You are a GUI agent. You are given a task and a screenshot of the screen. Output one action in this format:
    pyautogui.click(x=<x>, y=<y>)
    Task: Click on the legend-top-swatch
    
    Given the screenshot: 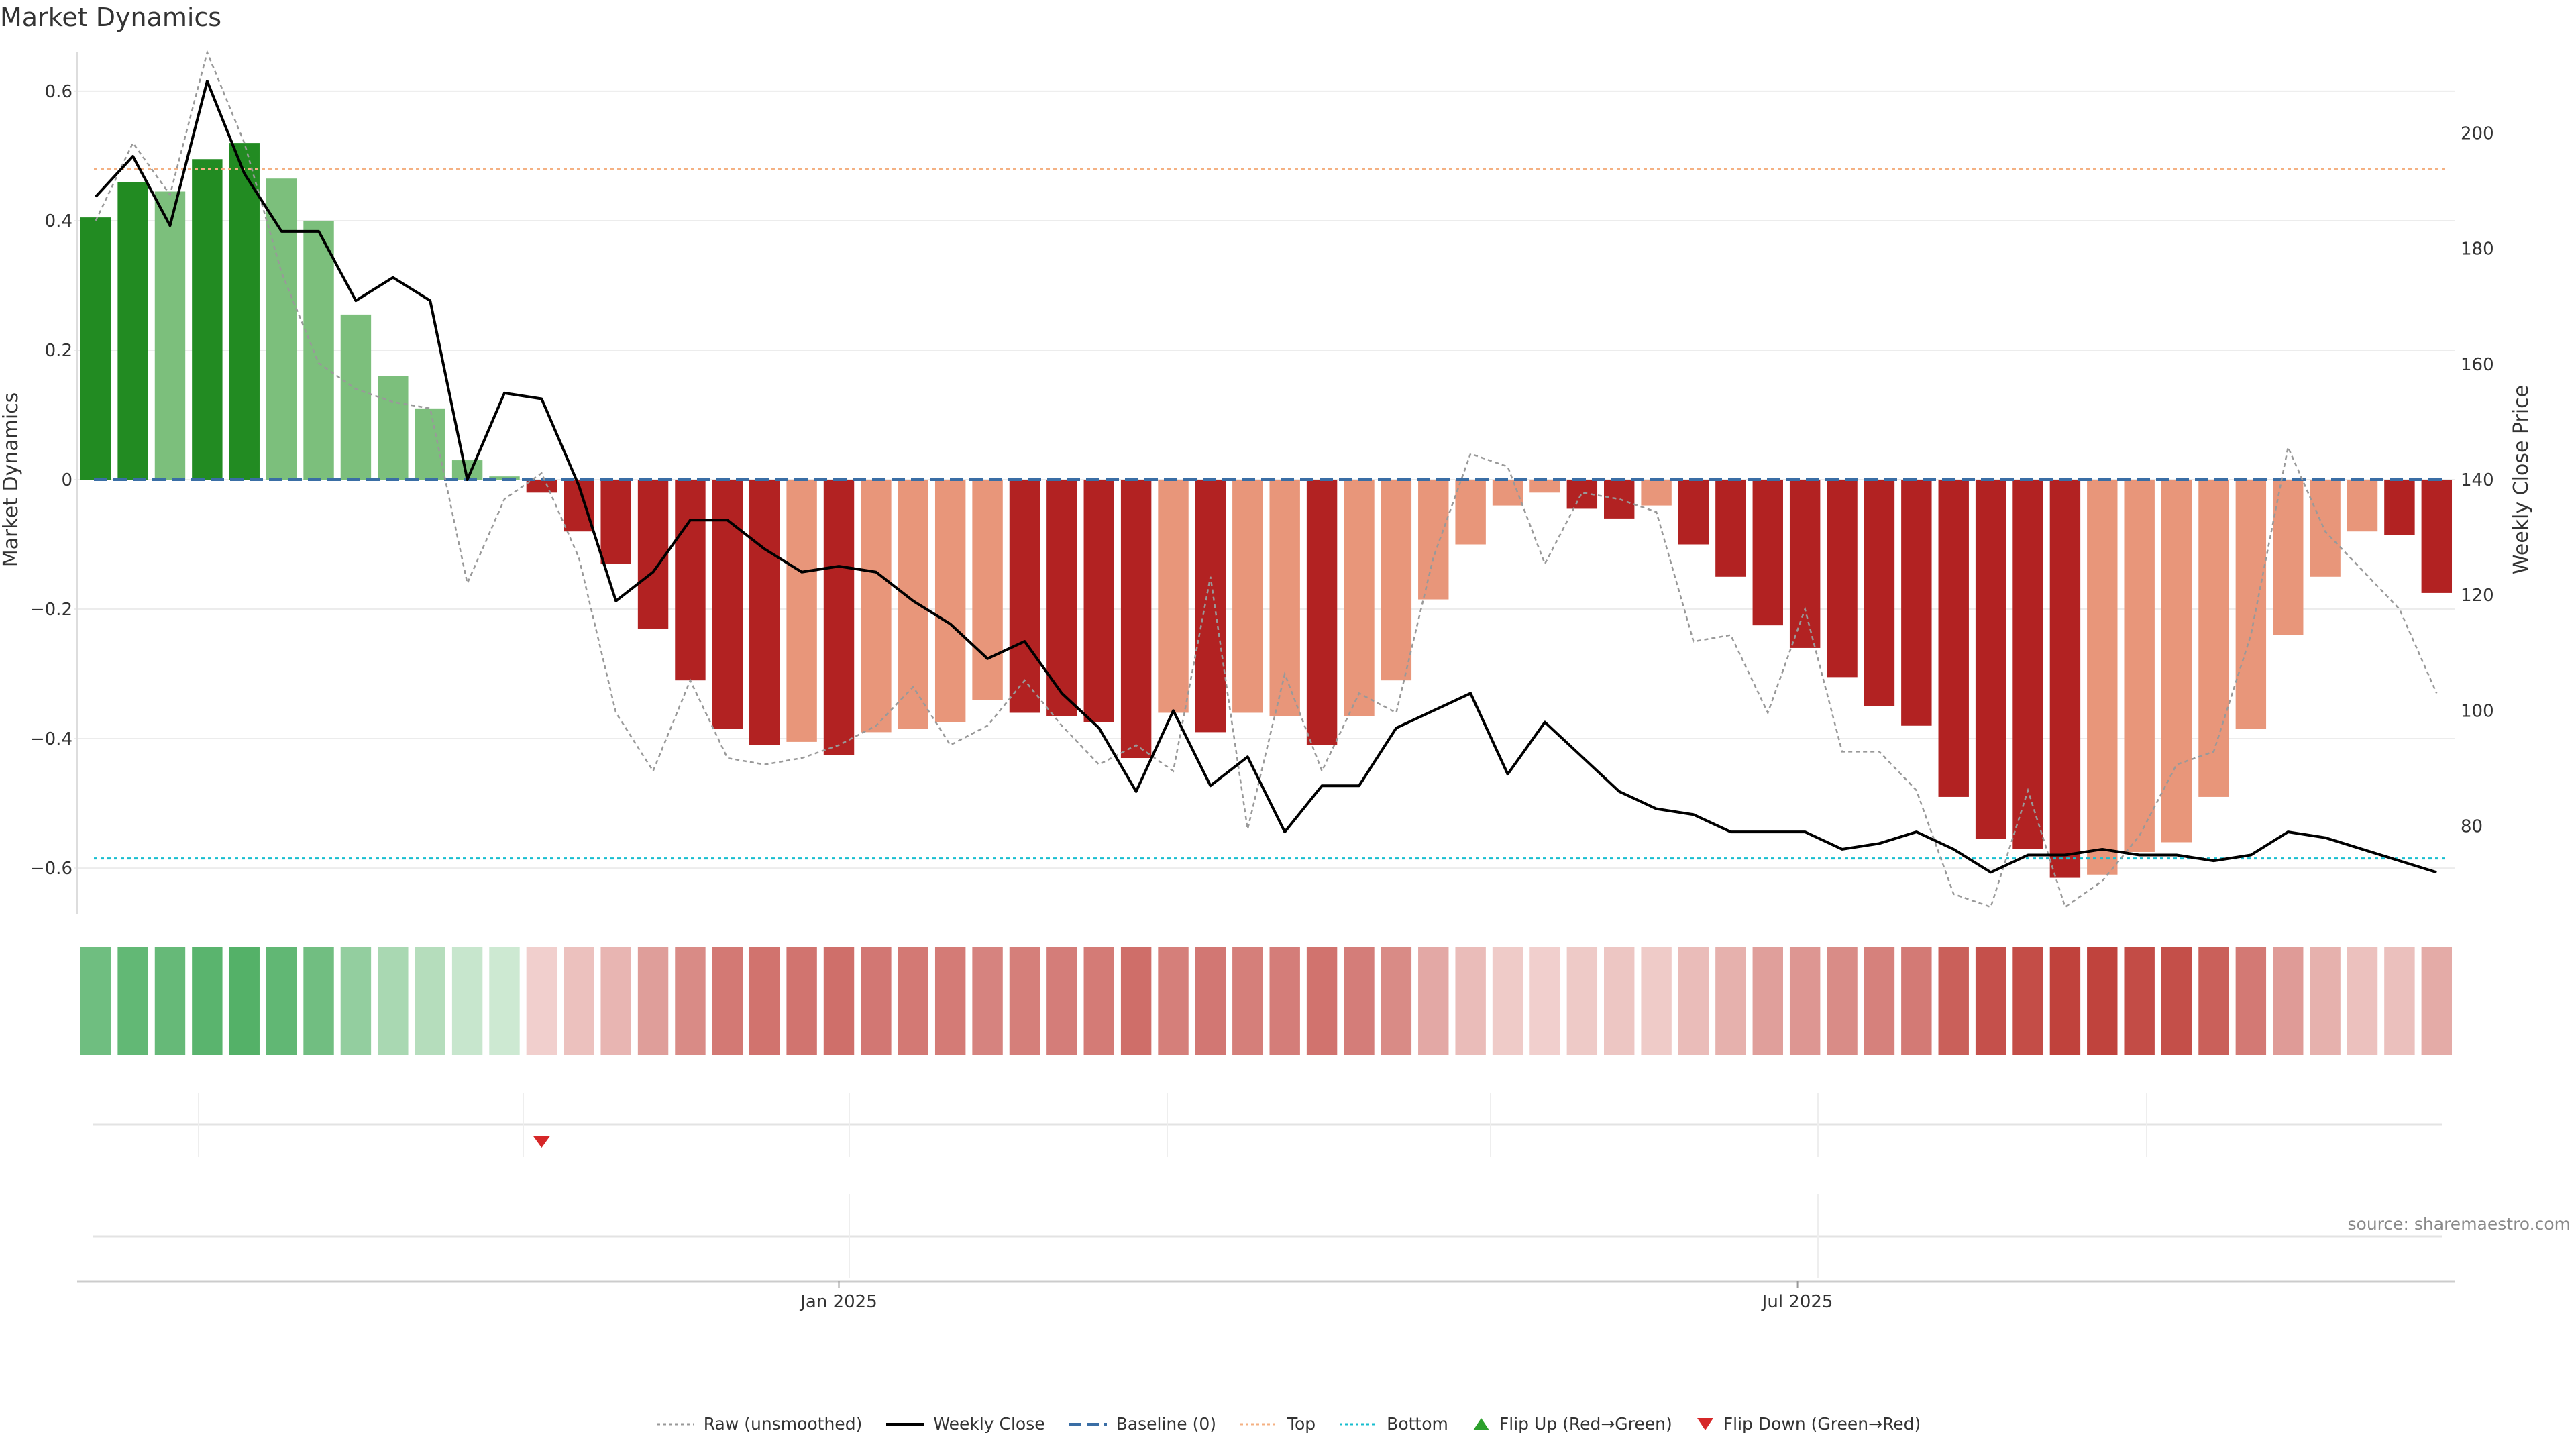 What is the action you would take?
    pyautogui.click(x=1259, y=1424)
    